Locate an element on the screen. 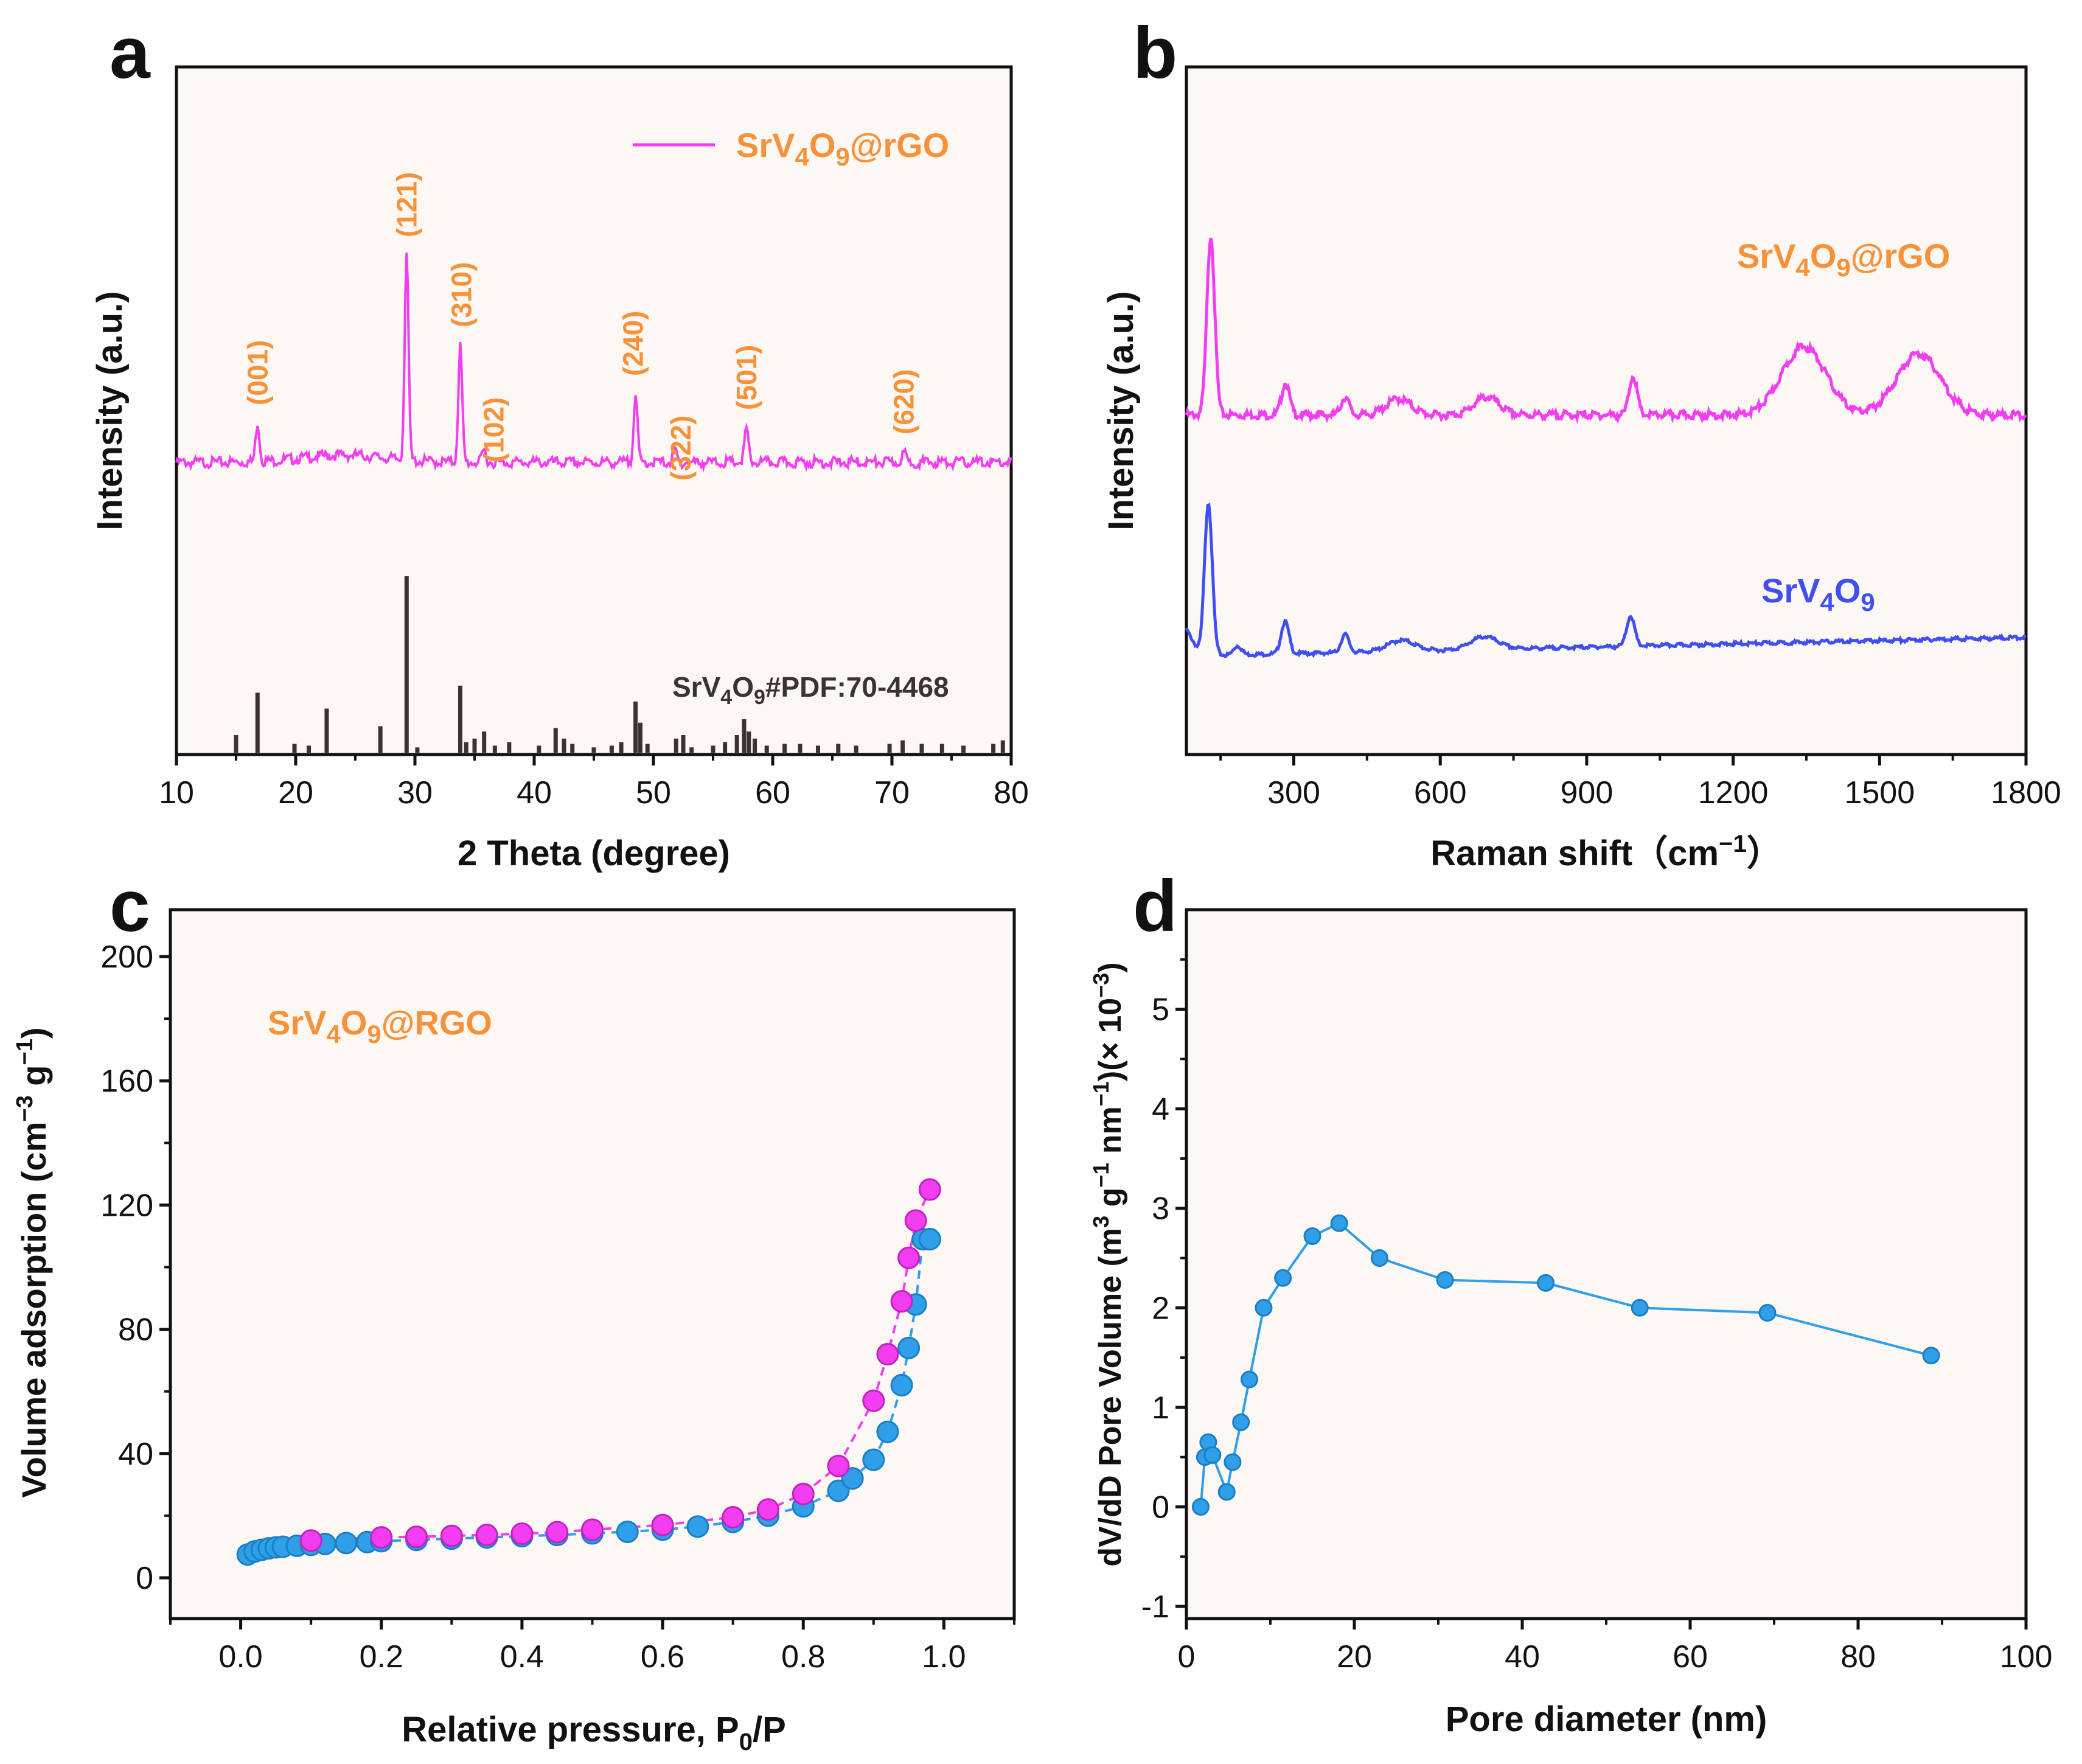 Image resolution: width=2082 pixels, height=1764 pixels. c-y-sup: −3 is located at coordinates (25, 1108).